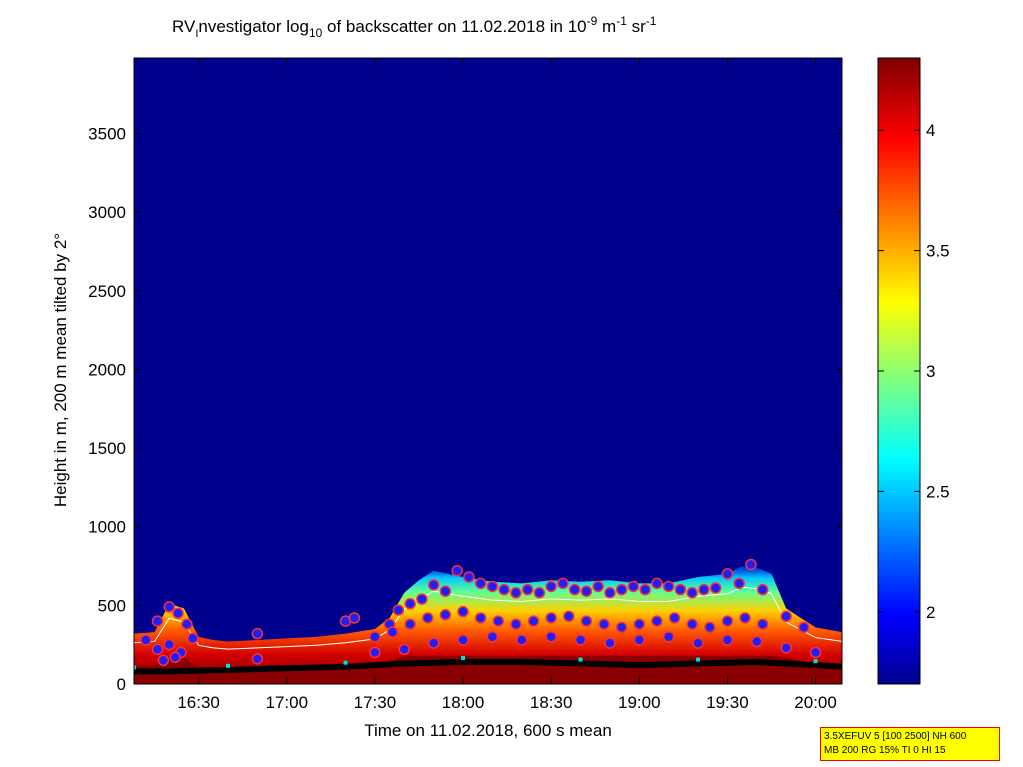 The image size is (1023, 767). I want to click on colorbar-tick-label: 3, so click(930, 371).